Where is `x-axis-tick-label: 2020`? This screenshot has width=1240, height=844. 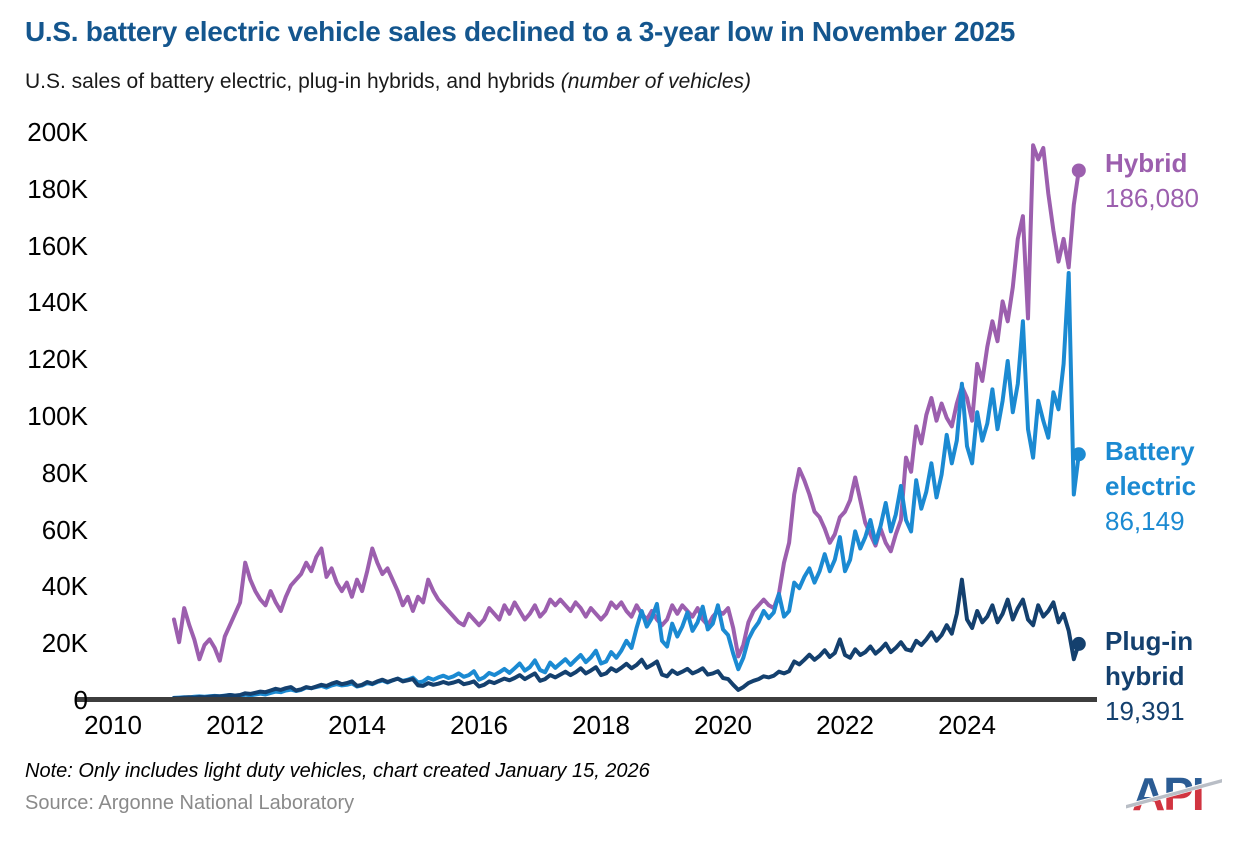
x-axis-tick-label: 2020 is located at coordinates (723, 725).